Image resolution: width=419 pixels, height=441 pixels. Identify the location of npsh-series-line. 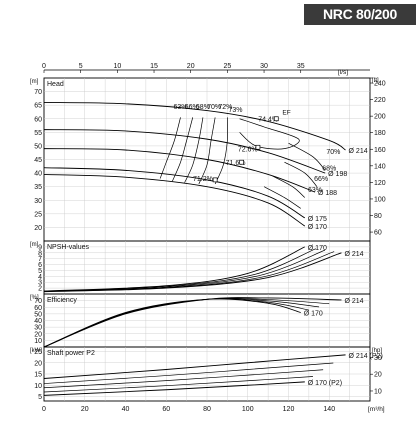
(174, 269).